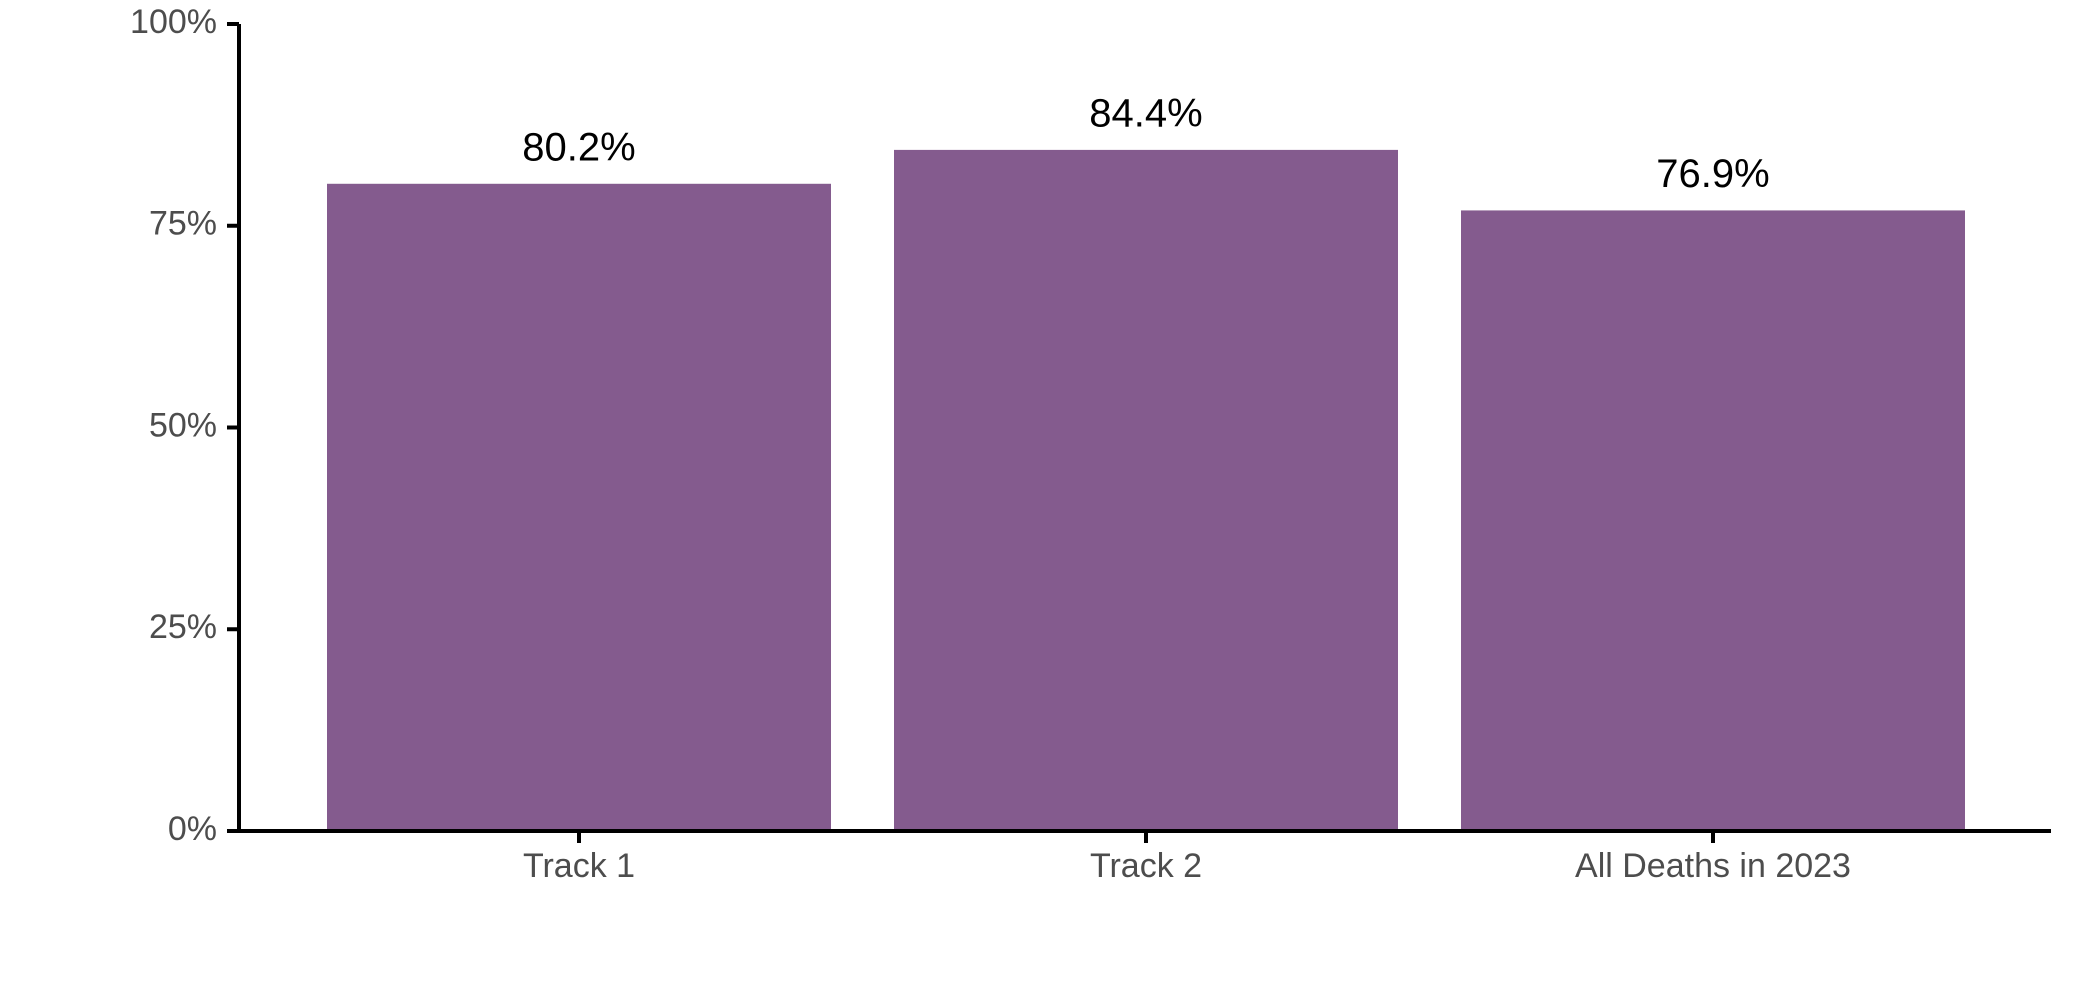 The image size is (2078, 1007). Describe the element at coordinates (579, 866) in the screenshot. I see `x-tick-label: Track 1` at that location.